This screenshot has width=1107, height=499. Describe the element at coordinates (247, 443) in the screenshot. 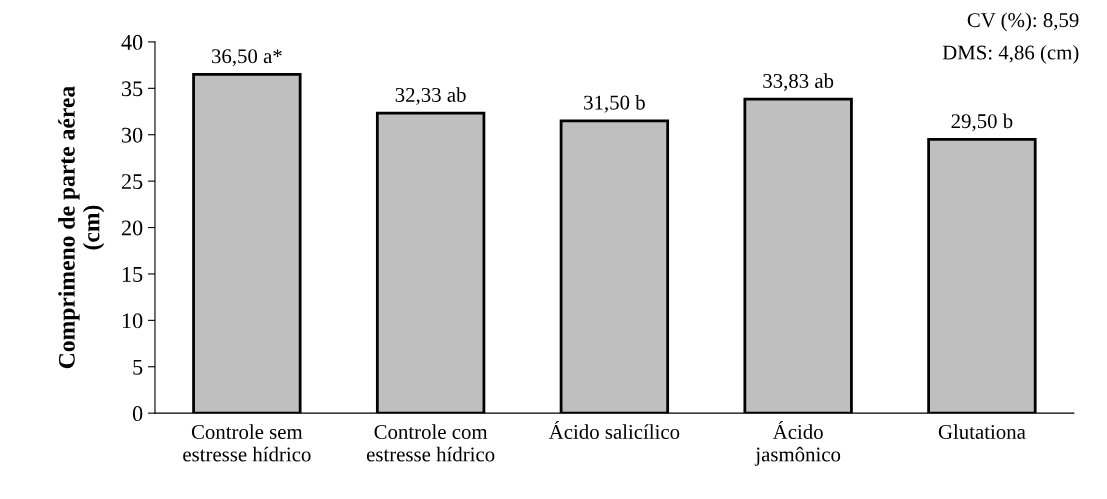

I see `x-tick-label: Controle sem estresse hídrico` at that location.